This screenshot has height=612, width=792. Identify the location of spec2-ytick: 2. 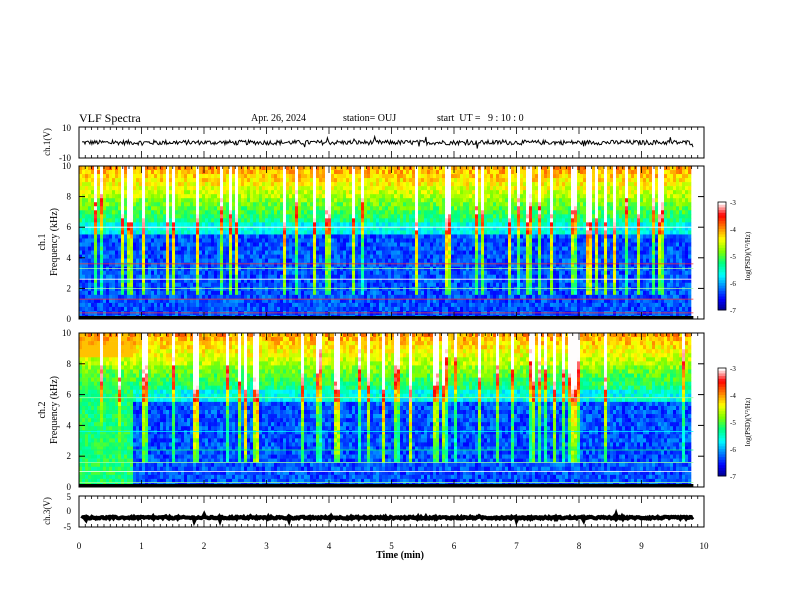
(69, 456).